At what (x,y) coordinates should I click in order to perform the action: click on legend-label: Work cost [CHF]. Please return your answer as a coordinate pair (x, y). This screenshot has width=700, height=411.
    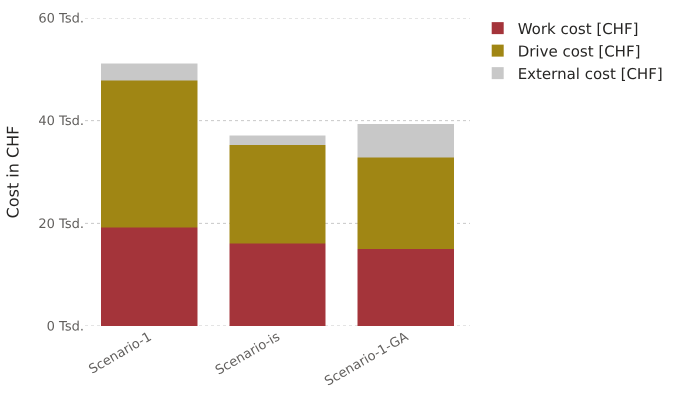
    Looking at the image, I should click on (578, 29).